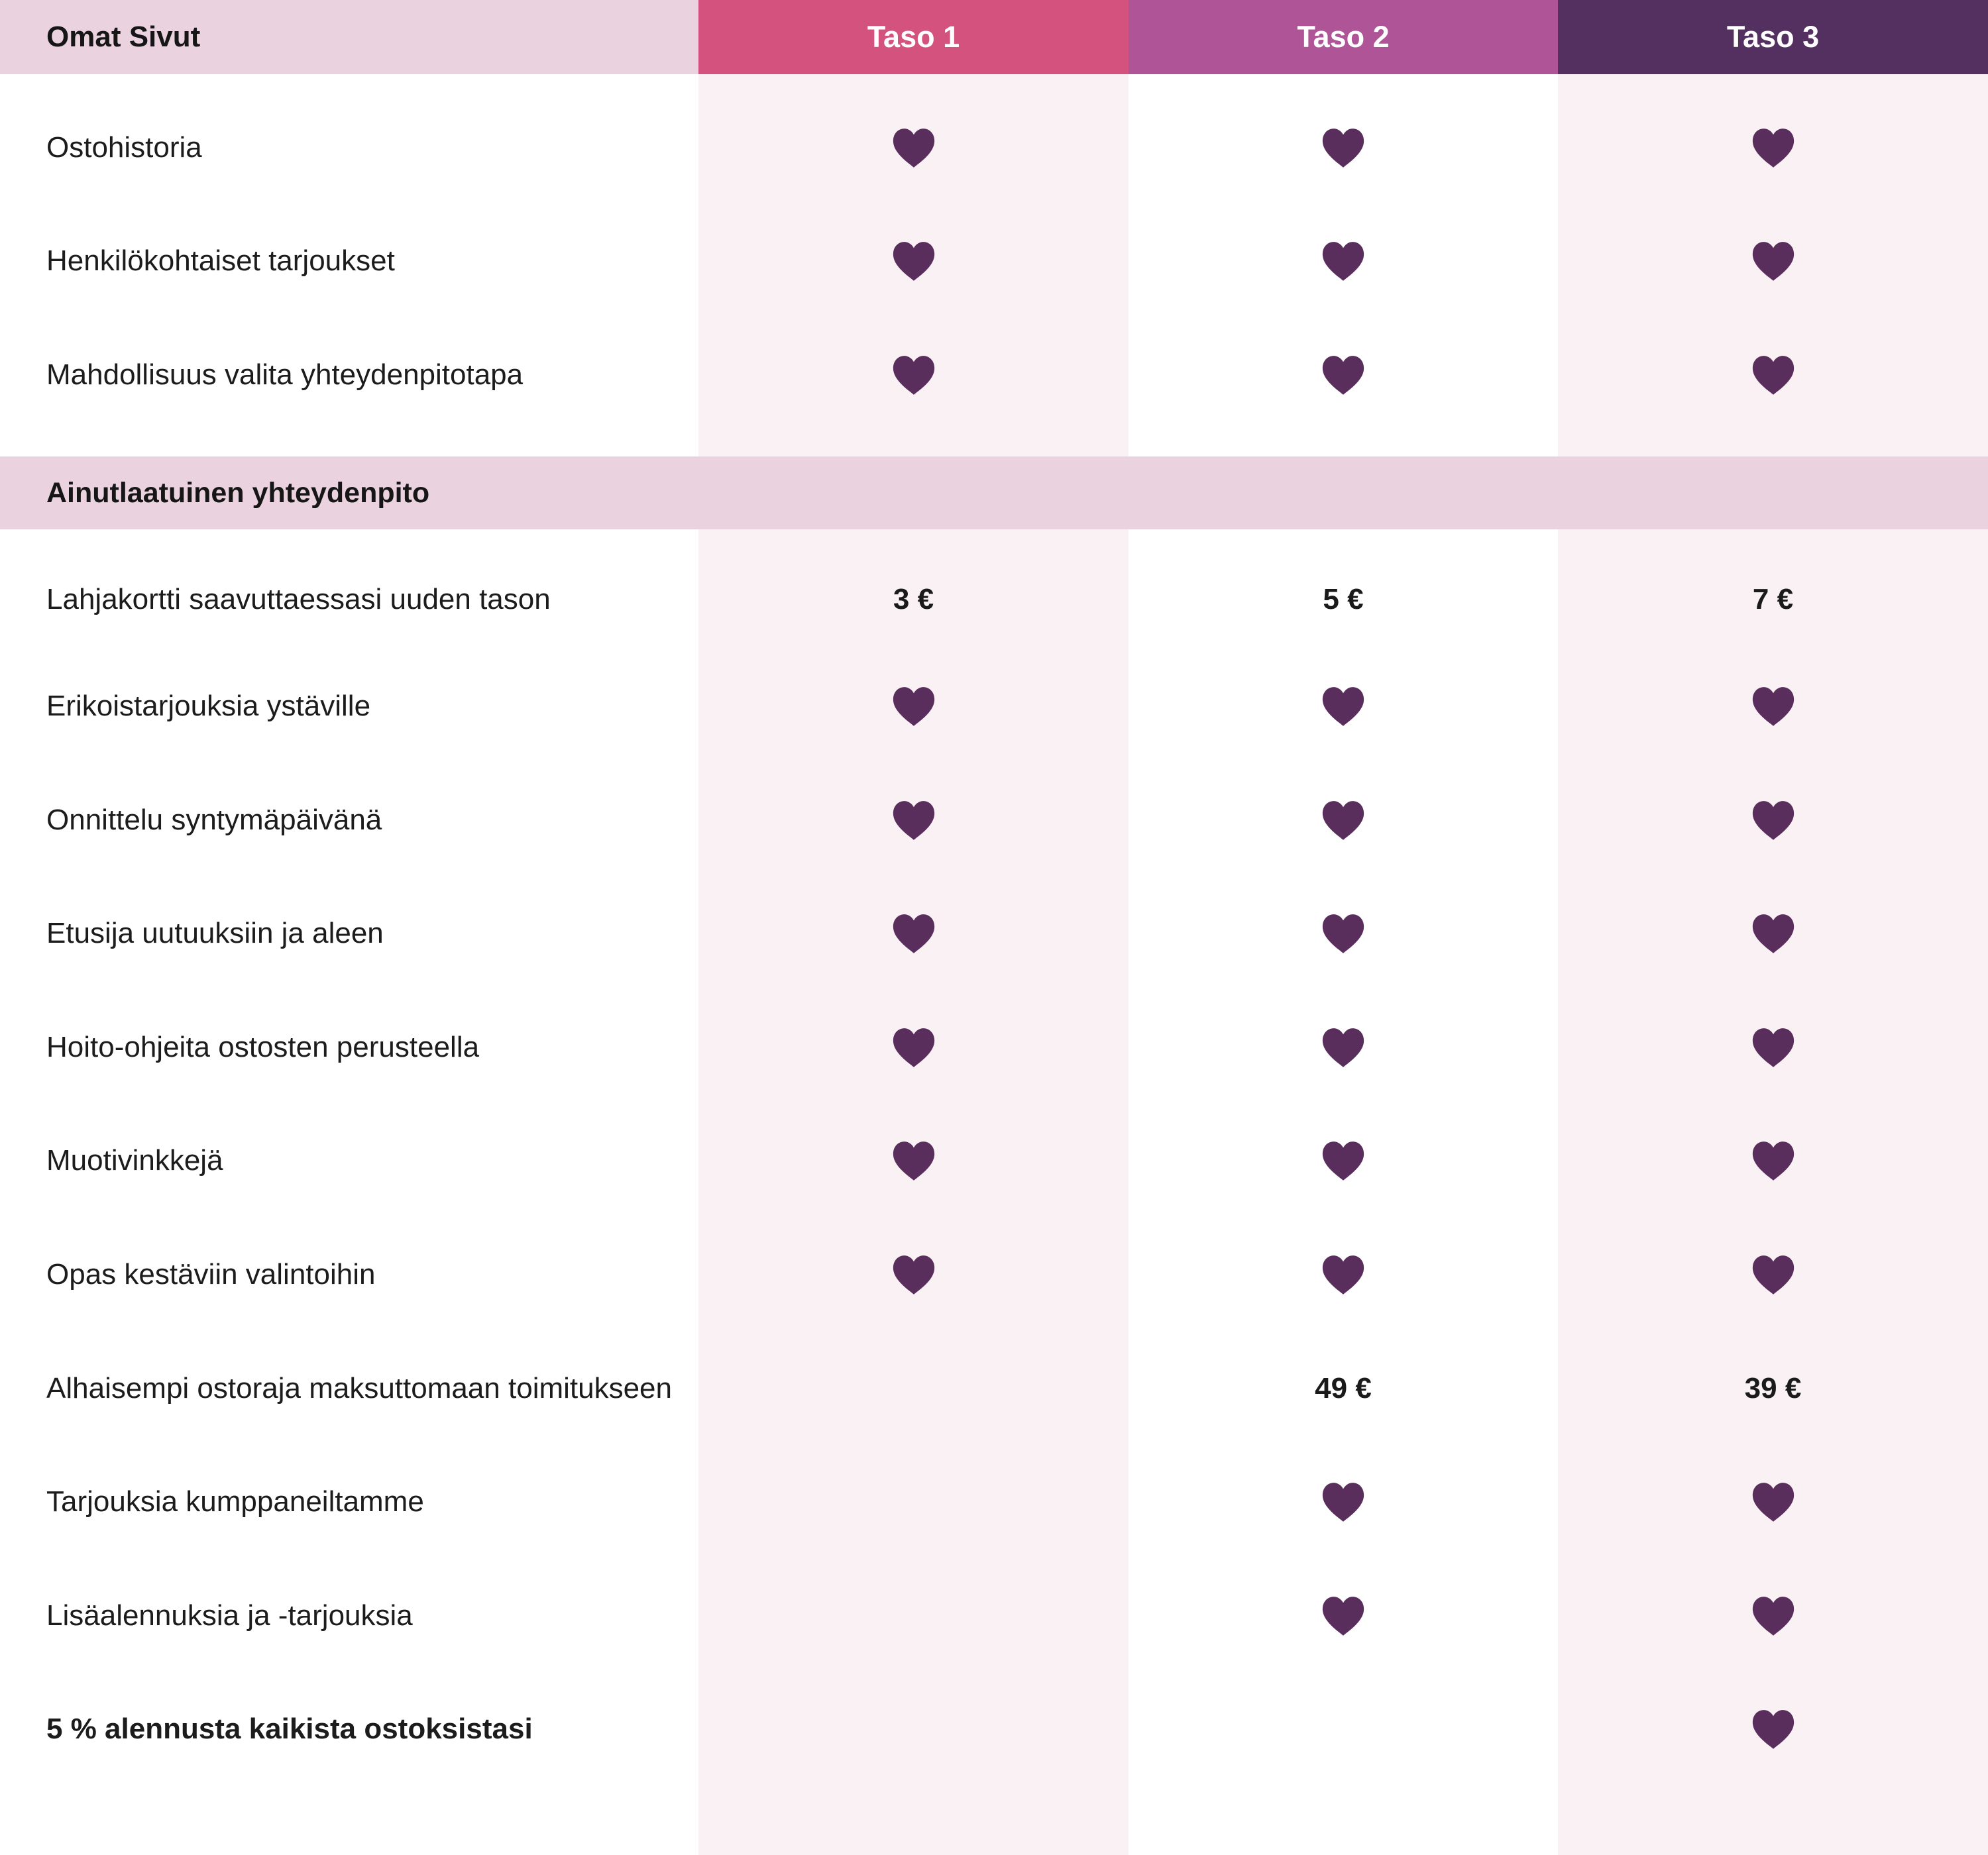  What do you see at coordinates (220, 260) in the screenshot?
I see `row-label: Henkilökohtaiset tarjoukset` at bounding box center [220, 260].